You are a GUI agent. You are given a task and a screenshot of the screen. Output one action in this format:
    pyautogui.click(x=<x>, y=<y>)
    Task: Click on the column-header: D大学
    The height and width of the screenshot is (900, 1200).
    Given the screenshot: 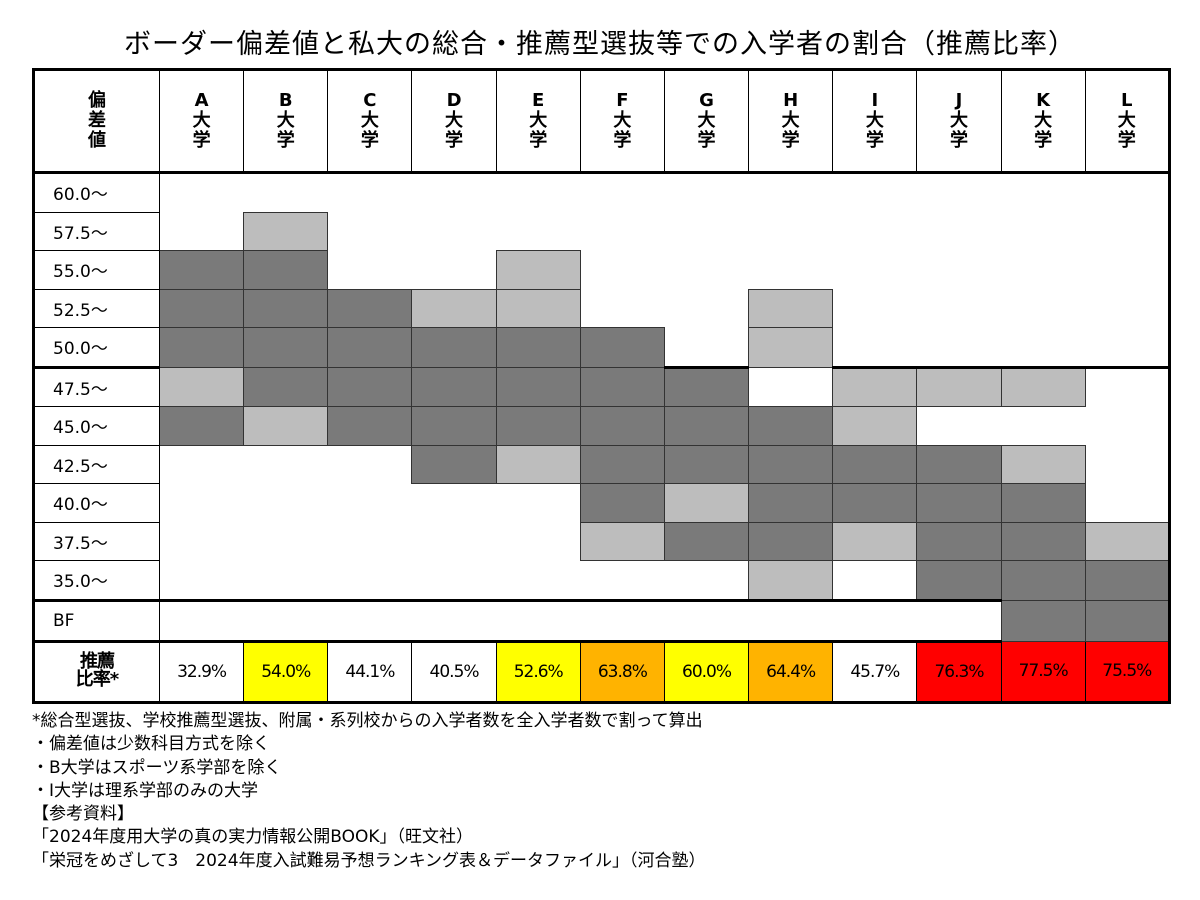 What is the action you would take?
    pyautogui.click(x=454, y=121)
    